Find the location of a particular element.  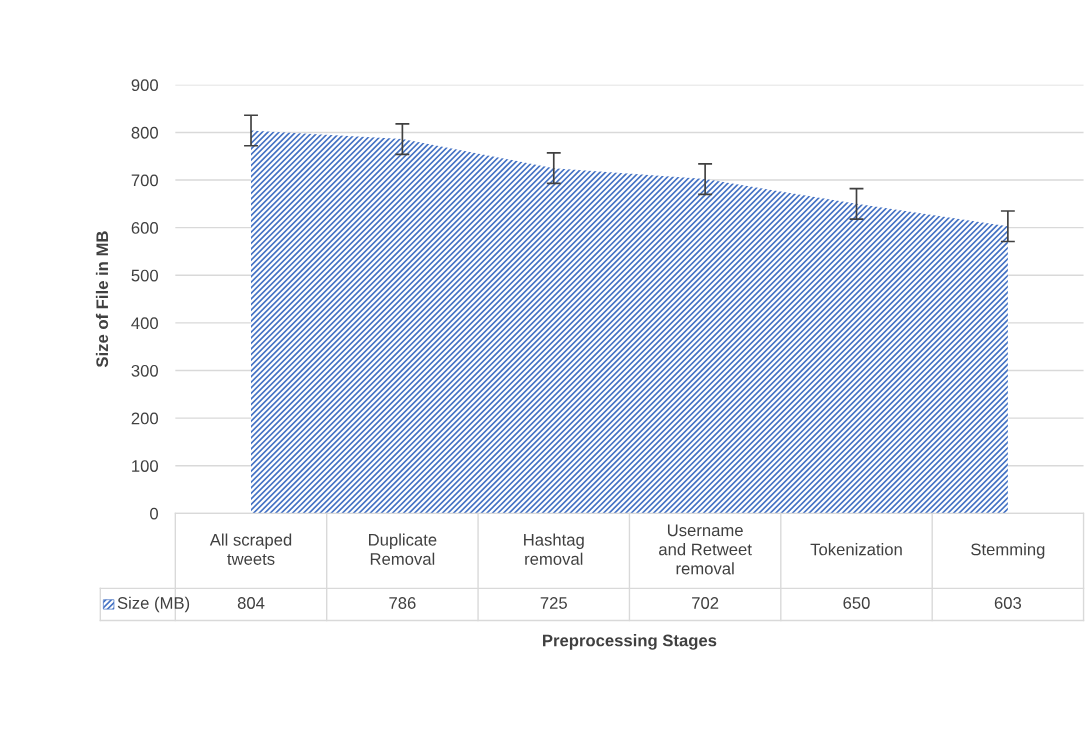

x-tick-label: Username and Retweet removal is located at coordinates (705, 549).